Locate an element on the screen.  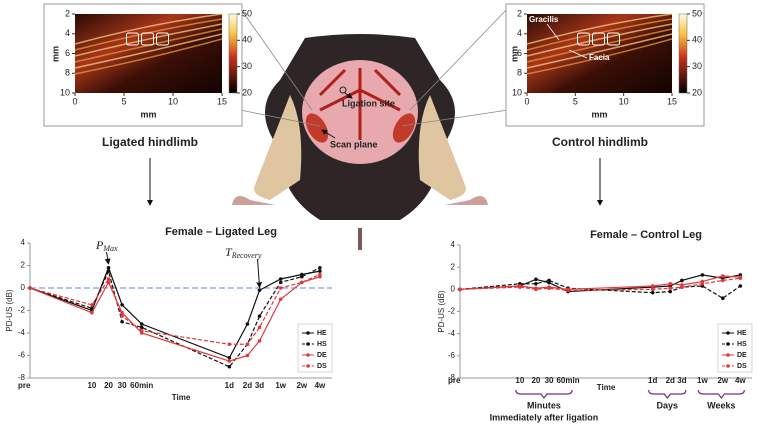
annotation-subscript: Max is located at coordinates (110, 248).